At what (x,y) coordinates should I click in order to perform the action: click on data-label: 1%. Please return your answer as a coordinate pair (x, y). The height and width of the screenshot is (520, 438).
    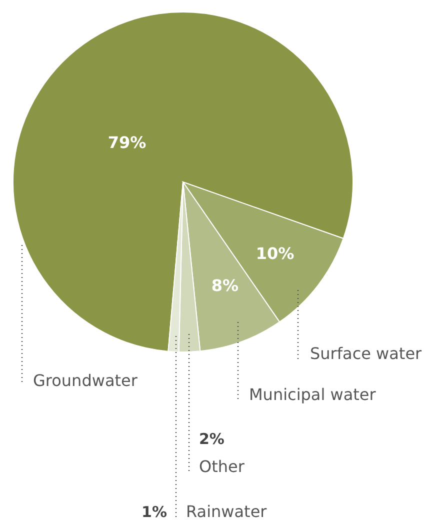
    Looking at the image, I should click on (154, 511).